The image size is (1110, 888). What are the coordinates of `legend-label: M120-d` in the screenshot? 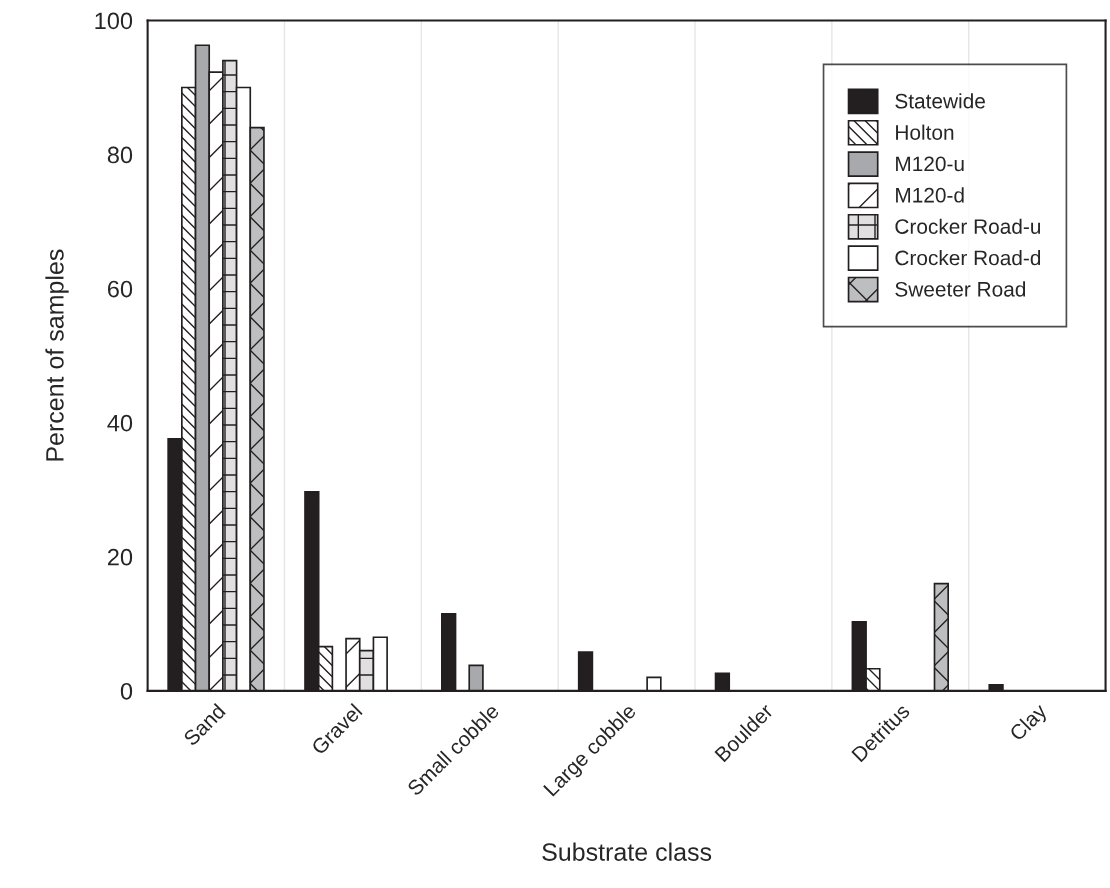 It's located at (930, 195).